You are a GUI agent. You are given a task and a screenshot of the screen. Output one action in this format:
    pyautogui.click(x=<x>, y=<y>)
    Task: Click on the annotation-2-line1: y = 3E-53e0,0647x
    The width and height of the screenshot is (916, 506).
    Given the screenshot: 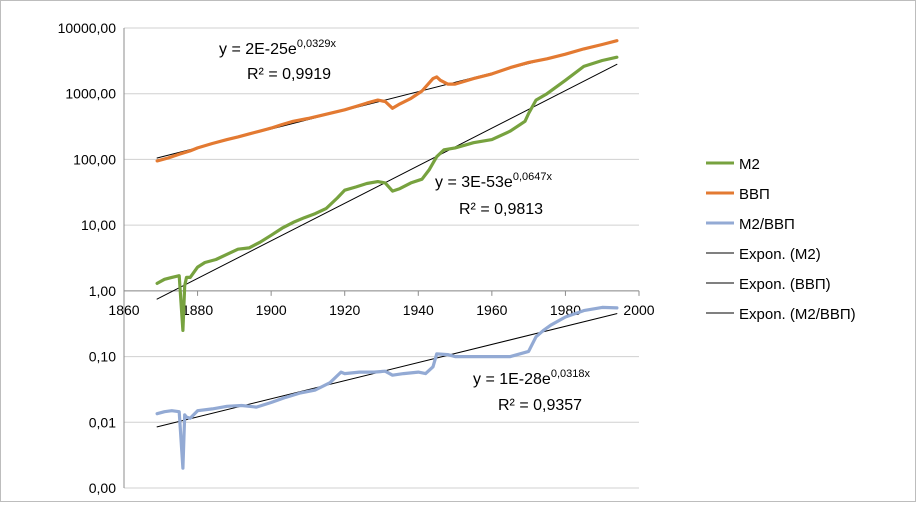 What is the action you would take?
    pyautogui.click(x=493, y=181)
    